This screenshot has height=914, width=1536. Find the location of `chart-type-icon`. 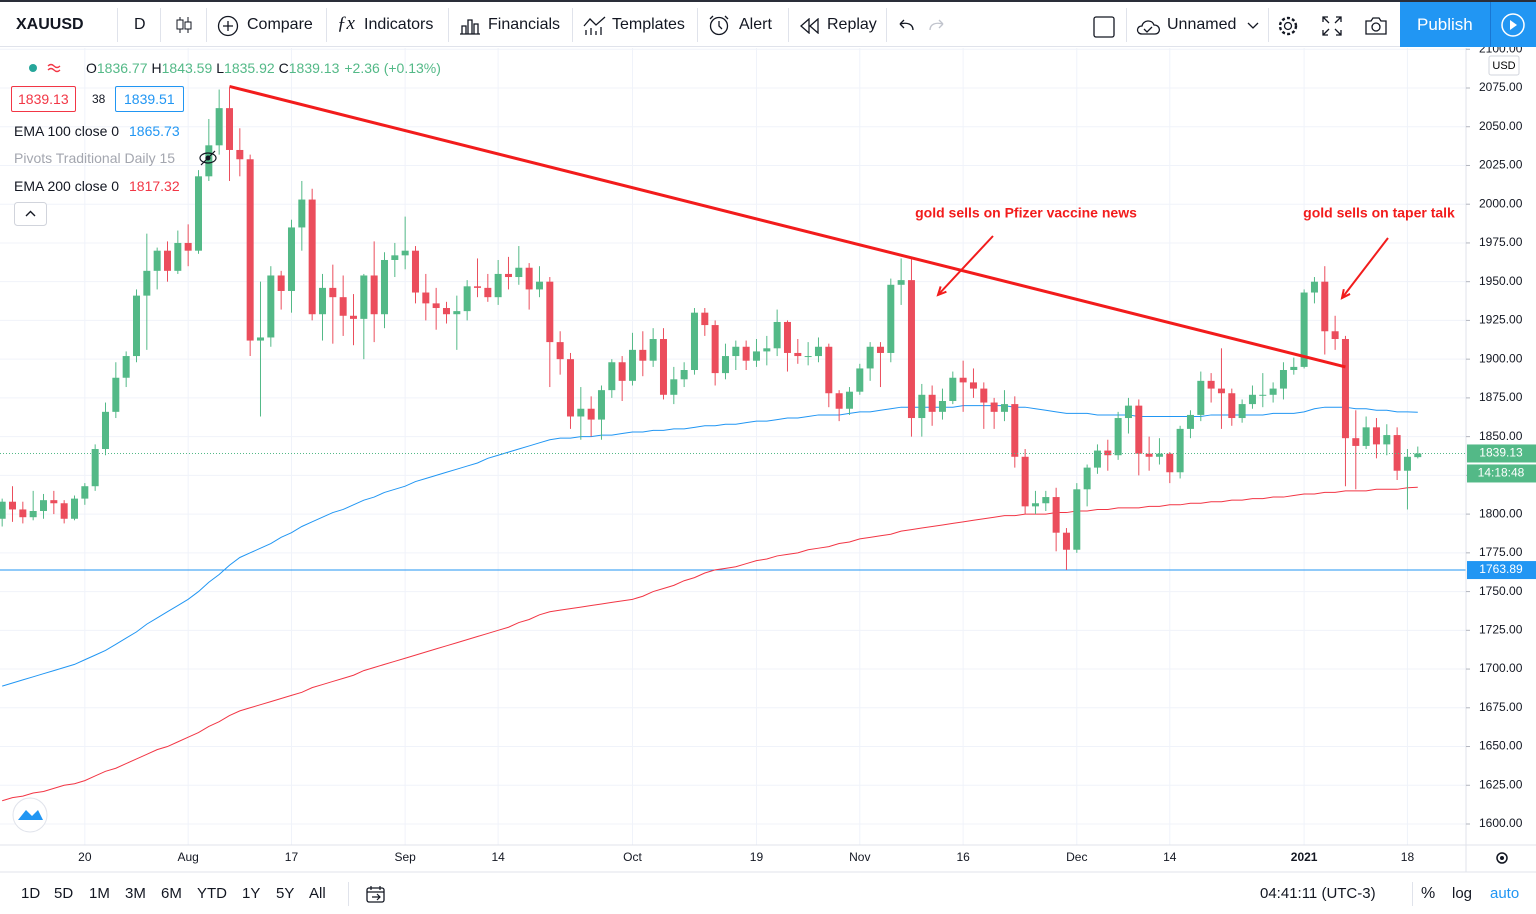

chart-type-icon is located at coordinates (184, 25).